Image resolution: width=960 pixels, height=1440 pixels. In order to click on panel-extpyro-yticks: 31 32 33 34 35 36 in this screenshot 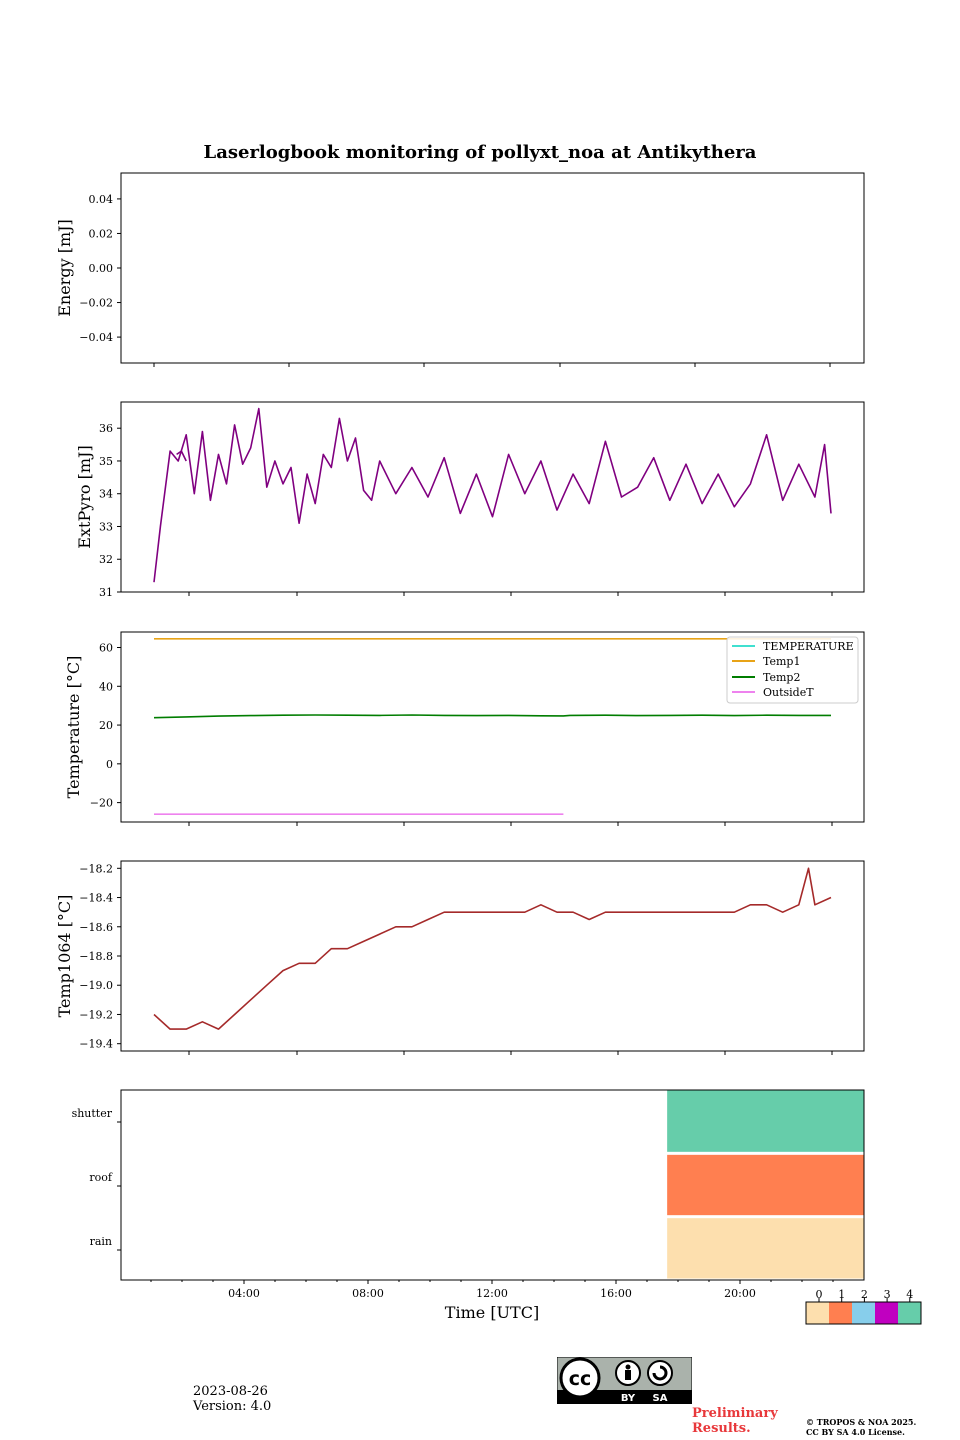, I will do `click(110, 510)`.